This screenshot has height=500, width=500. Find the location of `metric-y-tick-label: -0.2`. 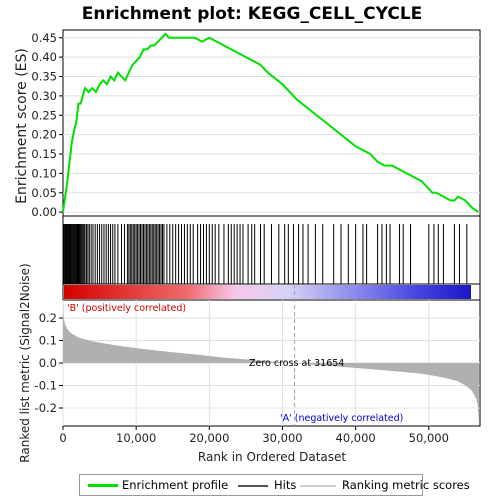

metric-y-tick-label: -0.2 is located at coordinates (46, 408).